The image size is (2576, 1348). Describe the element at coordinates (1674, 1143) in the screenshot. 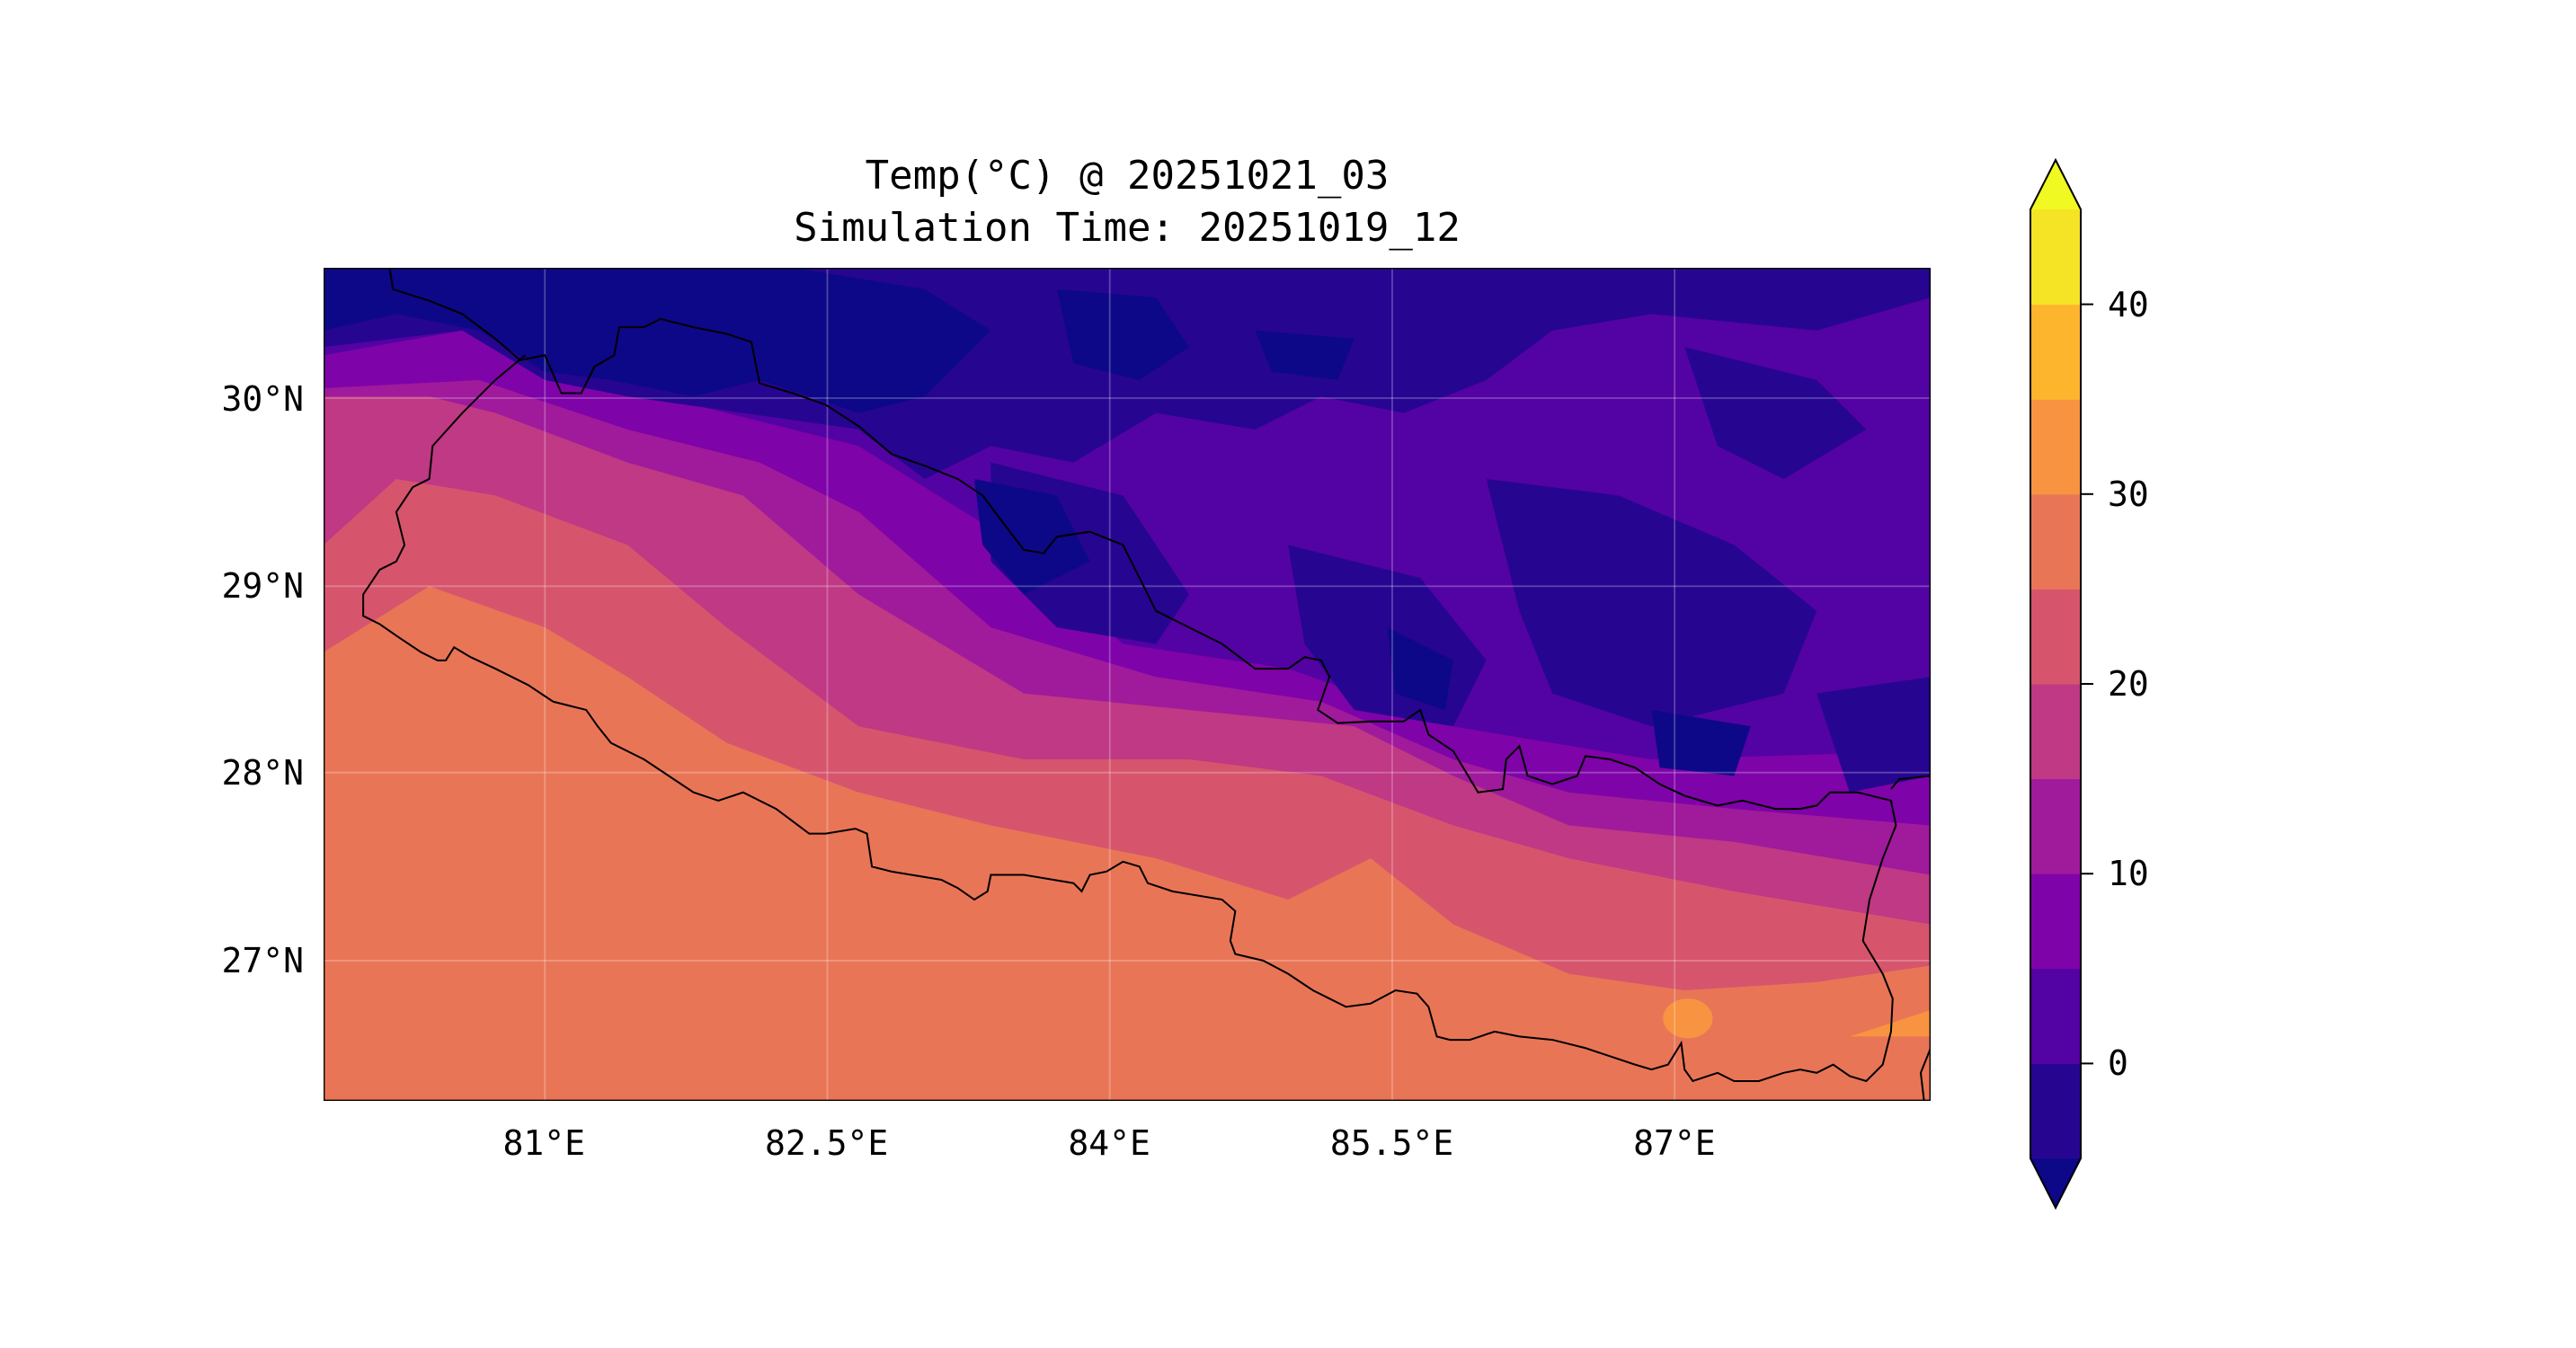

I see `x-tick-label: 87°E` at that location.